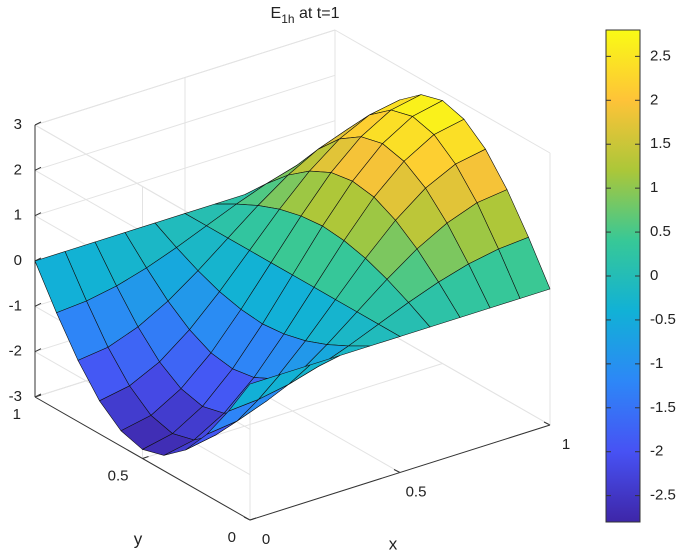 The width and height of the screenshot is (685, 554). Describe the element at coordinates (654, 275) in the screenshot. I see `colorbar-tick-label: 0` at that location.